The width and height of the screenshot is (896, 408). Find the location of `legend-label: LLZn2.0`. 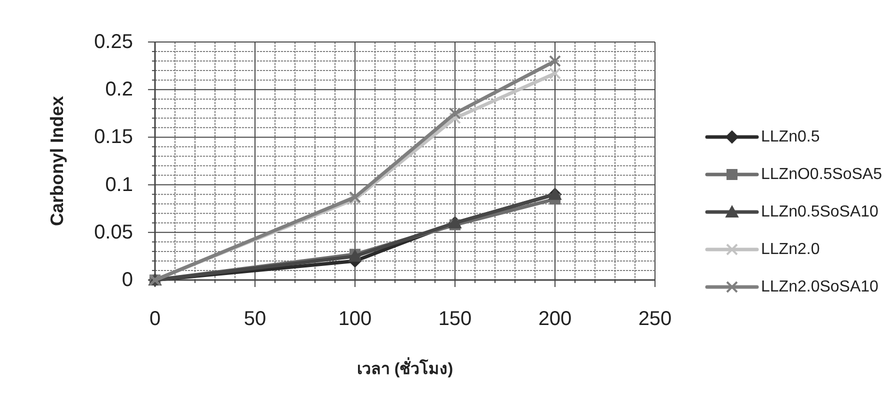

legend-label: LLZn2.0 is located at coordinates (790, 249).